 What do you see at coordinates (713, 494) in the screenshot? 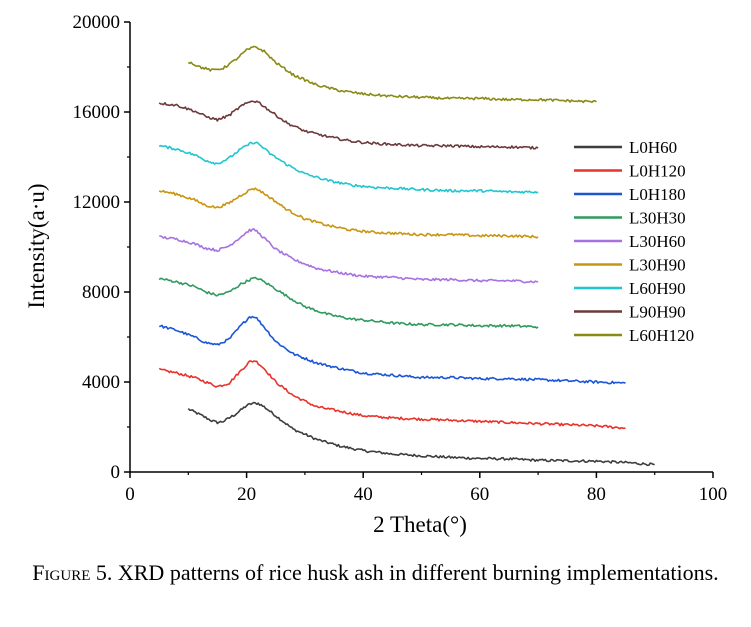
I see `x-tick-label: 100` at bounding box center [713, 494].